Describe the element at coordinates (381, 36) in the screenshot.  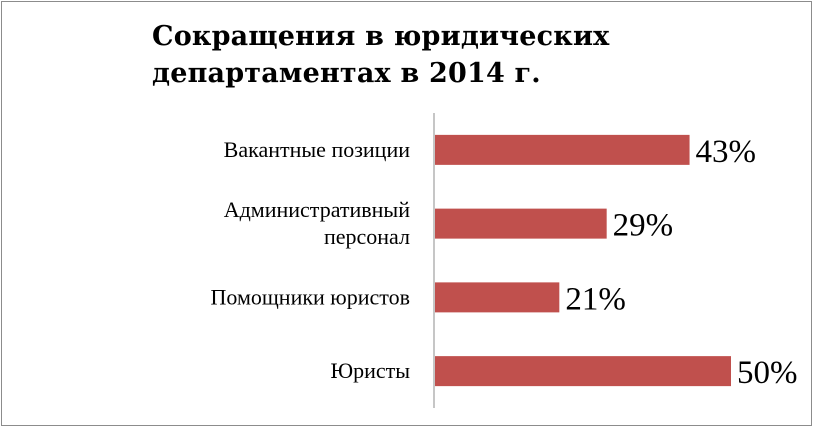
I see `chart-title-line-1: Сокращения в юридических` at that location.